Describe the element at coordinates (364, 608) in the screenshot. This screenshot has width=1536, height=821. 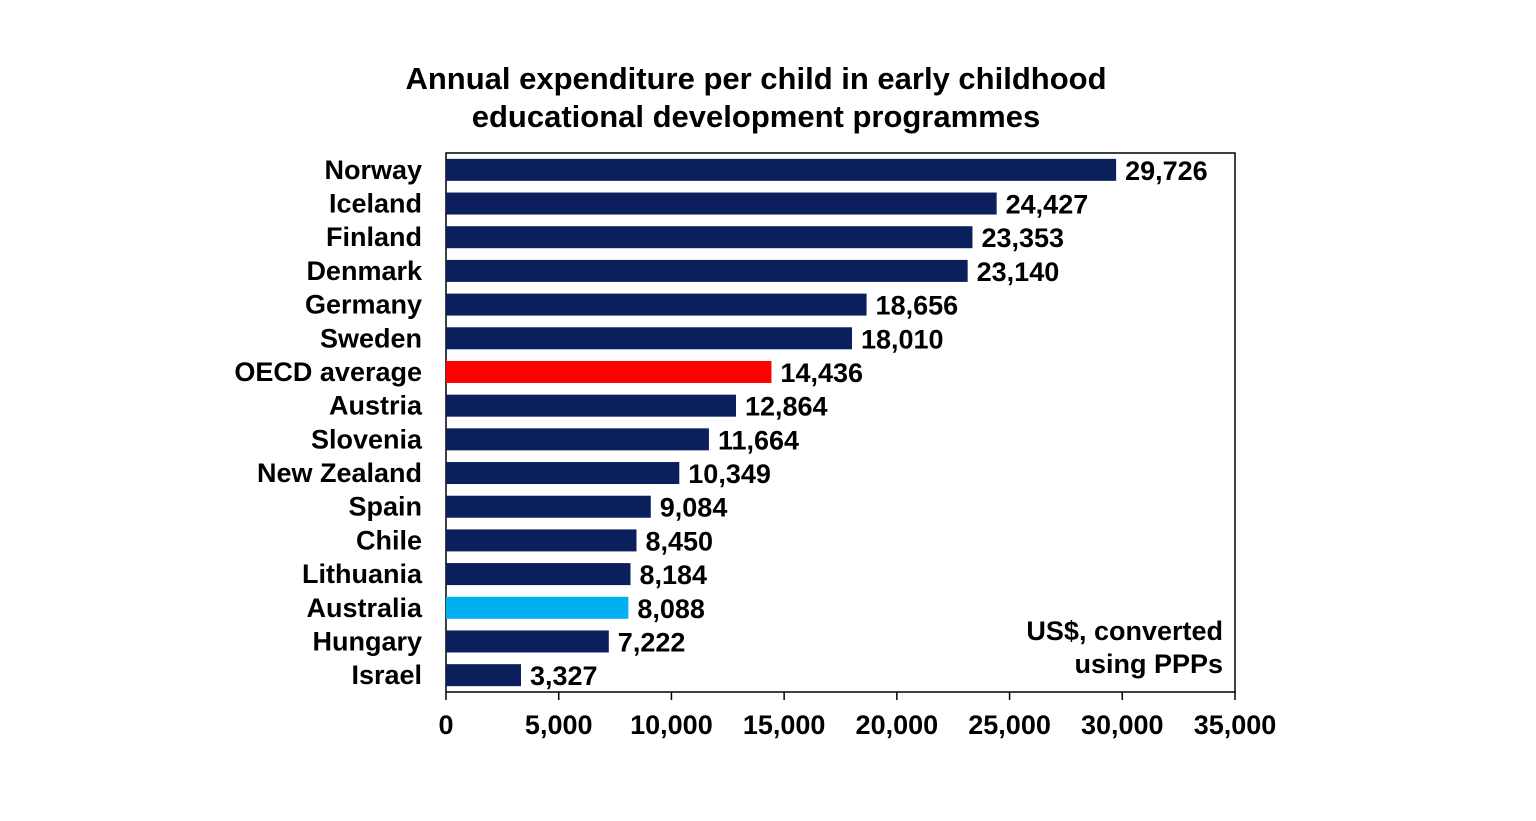
I see `category-label-australia: Australia` at that location.